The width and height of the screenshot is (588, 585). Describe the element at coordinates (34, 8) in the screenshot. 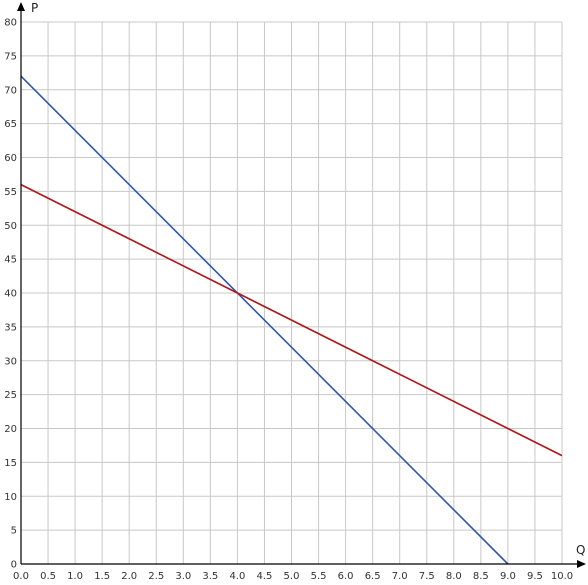

I see `y-axis-label: P` at that location.